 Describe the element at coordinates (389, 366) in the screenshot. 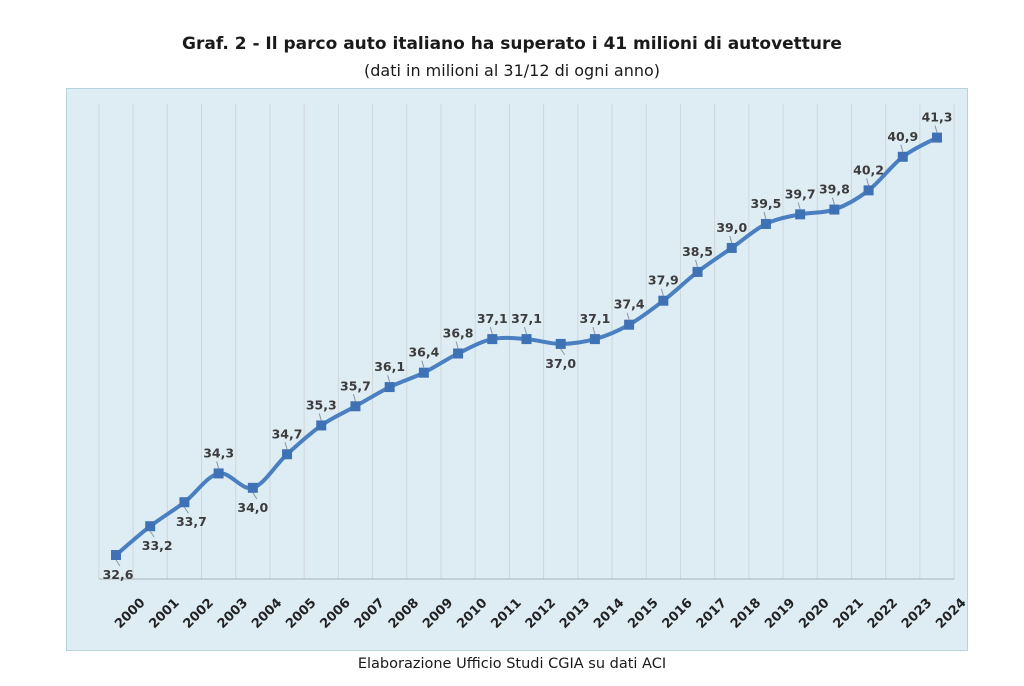

I see `data-label: 36,1` at that location.